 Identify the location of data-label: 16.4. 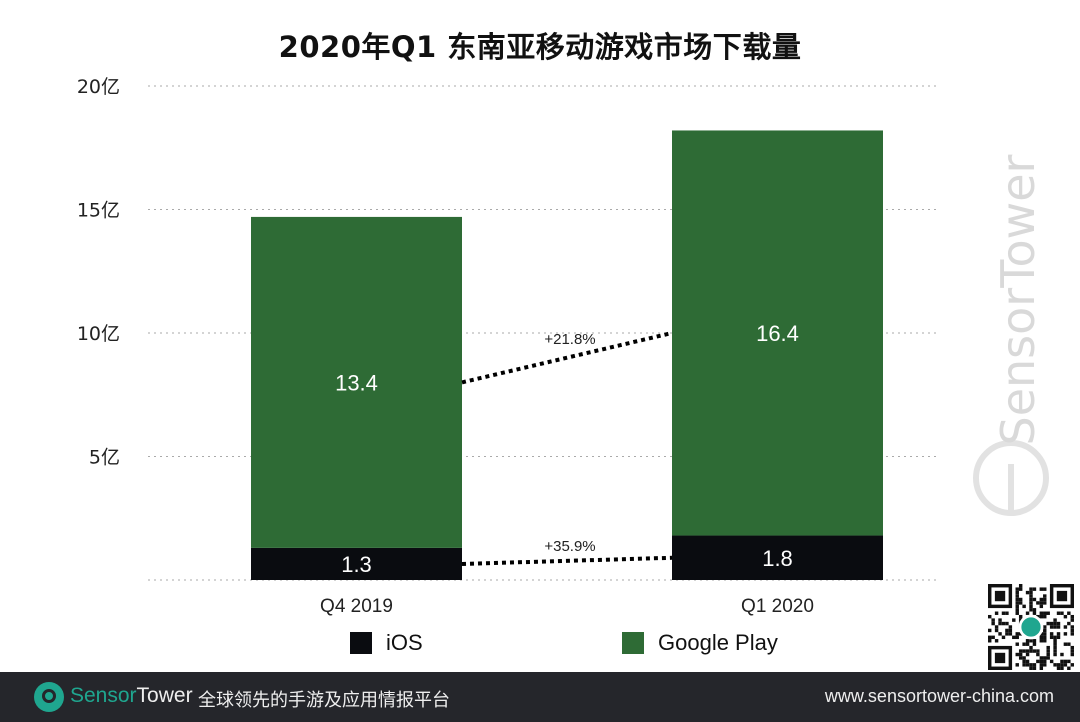
(777, 333).